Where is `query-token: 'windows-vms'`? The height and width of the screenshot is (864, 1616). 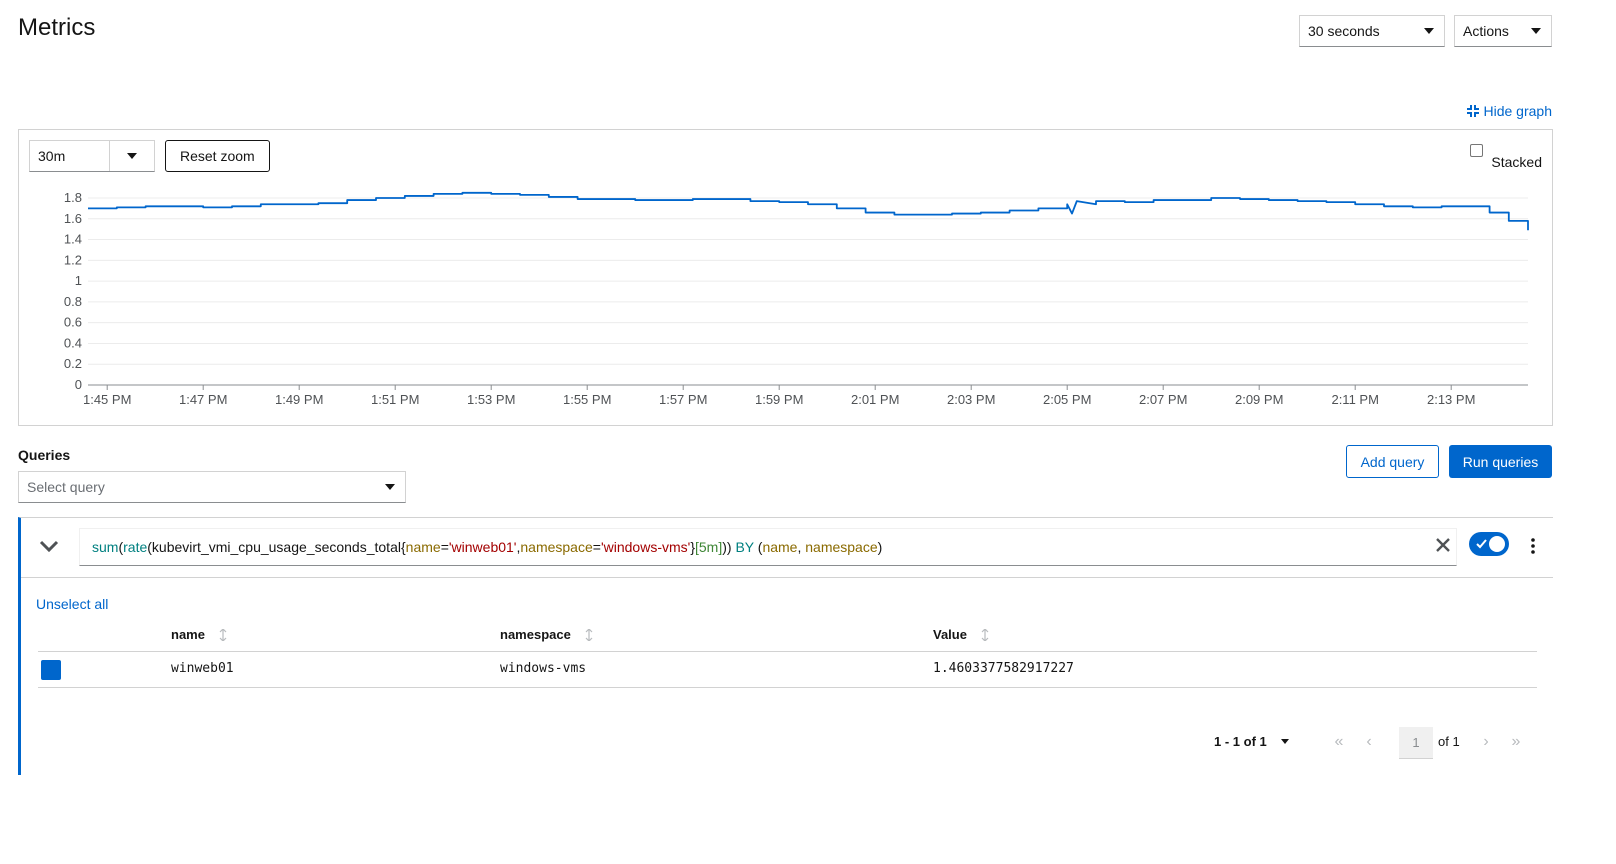 query-token: 'windows-vms' is located at coordinates (645, 547).